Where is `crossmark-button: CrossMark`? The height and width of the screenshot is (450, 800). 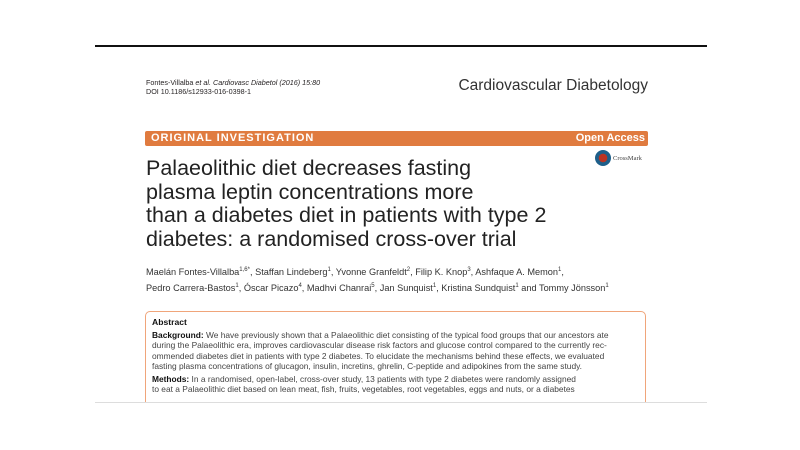
crossmark-button: CrossMark is located at coordinates (618, 158).